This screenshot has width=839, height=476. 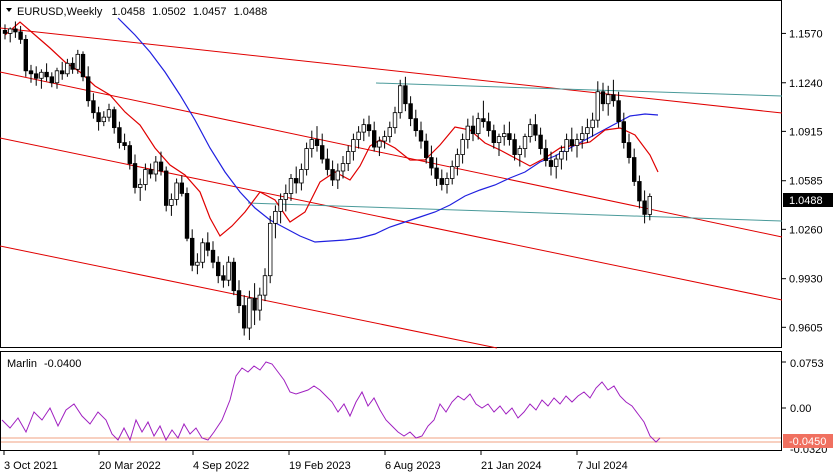 I want to click on price-tick-label: 1.0915, so click(x=806, y=132).